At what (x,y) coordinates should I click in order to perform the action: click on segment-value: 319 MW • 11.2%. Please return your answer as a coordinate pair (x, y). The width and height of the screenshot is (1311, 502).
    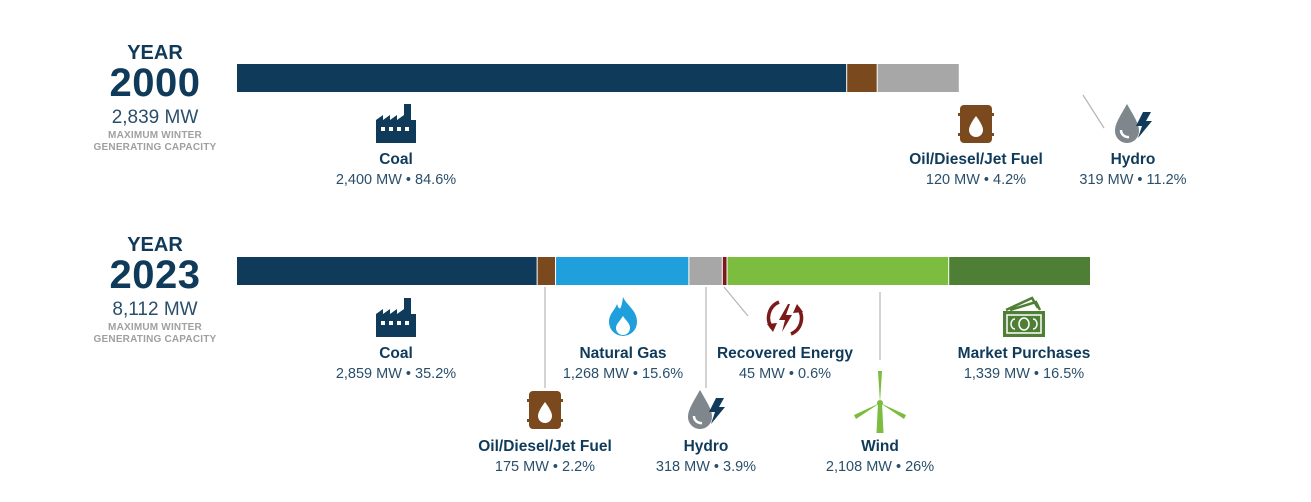
    Looking at the image, I should click on (1132, 180).